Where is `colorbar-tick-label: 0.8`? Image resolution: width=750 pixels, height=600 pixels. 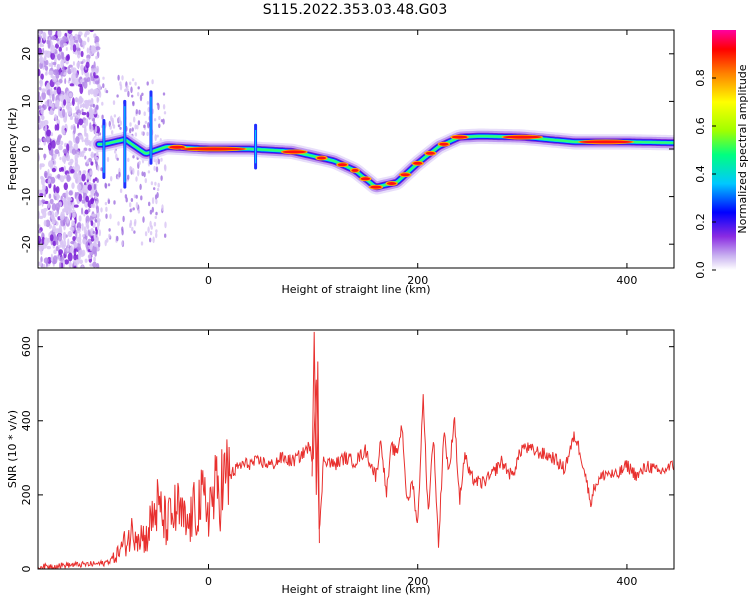
colorbar-tick-label: 0.8 is located at coordinates (700, 78).